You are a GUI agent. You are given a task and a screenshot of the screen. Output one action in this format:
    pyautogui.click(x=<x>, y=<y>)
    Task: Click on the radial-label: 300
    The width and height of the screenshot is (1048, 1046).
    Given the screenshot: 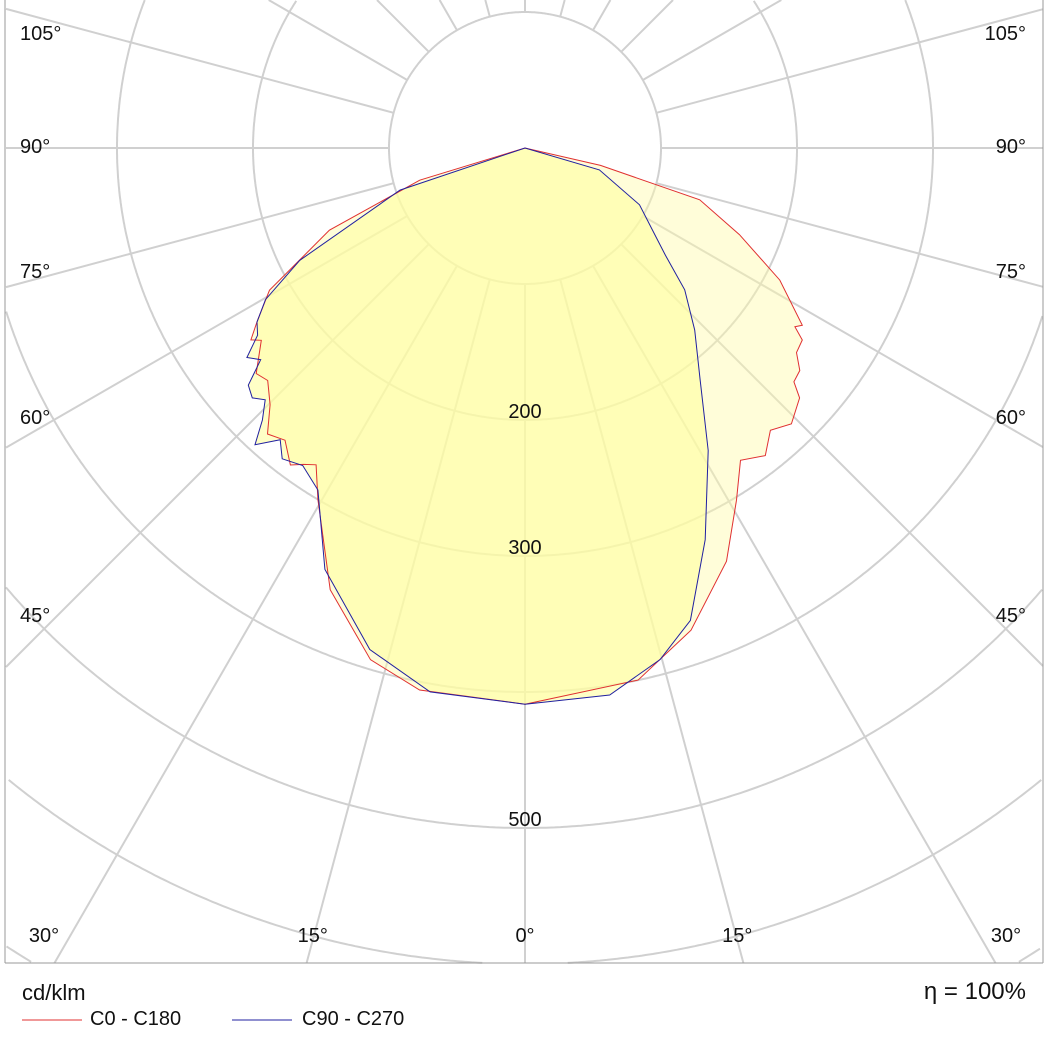 What is the action you would take?
    pyautogui.click(x=524, y=548)
    